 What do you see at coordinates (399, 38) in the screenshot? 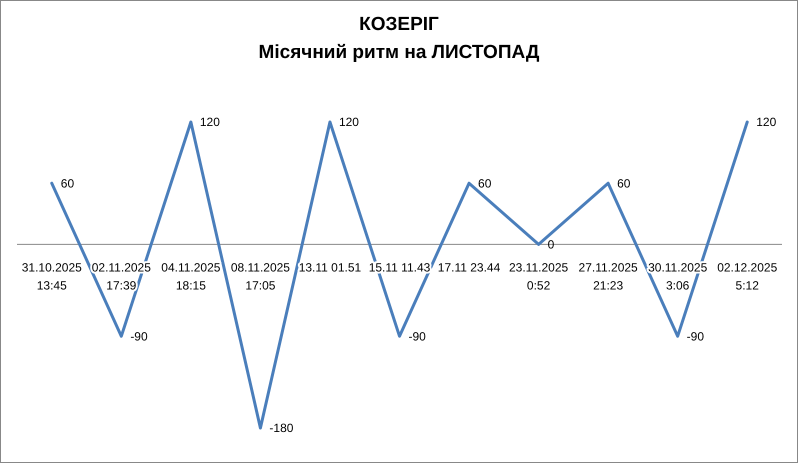
I see `chart-title: КОЗЕРІГ Місячний ритм на ЛИСТОПАД` at bounding box center [399, 38].